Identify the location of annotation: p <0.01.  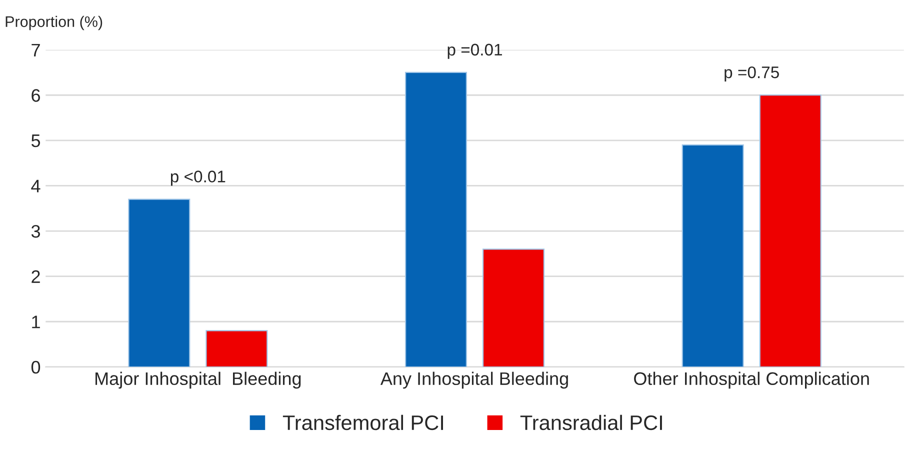
(198, 178).